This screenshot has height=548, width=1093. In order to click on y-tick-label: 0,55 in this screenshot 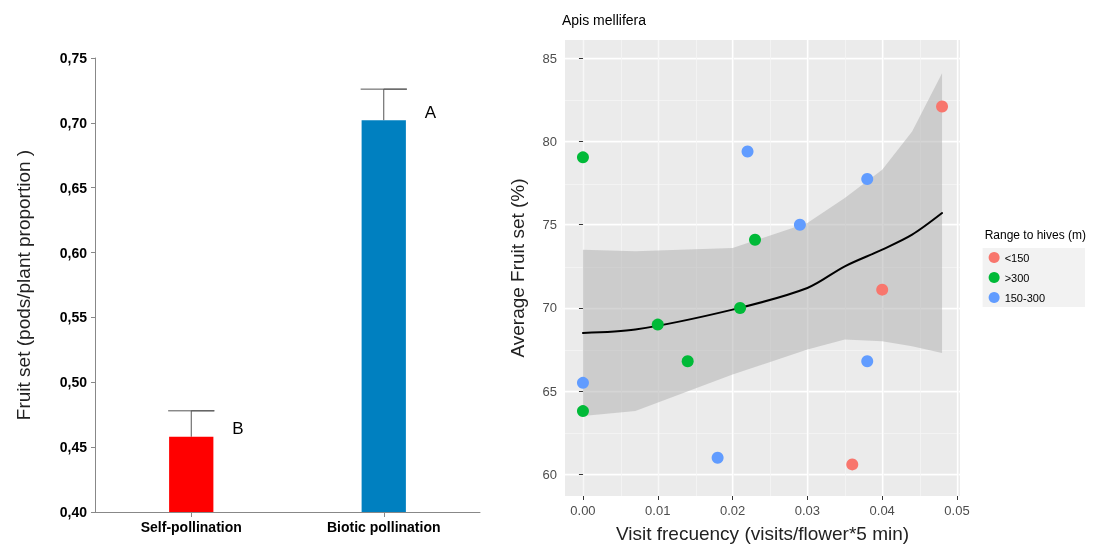, I will do `click(73, 317)`.